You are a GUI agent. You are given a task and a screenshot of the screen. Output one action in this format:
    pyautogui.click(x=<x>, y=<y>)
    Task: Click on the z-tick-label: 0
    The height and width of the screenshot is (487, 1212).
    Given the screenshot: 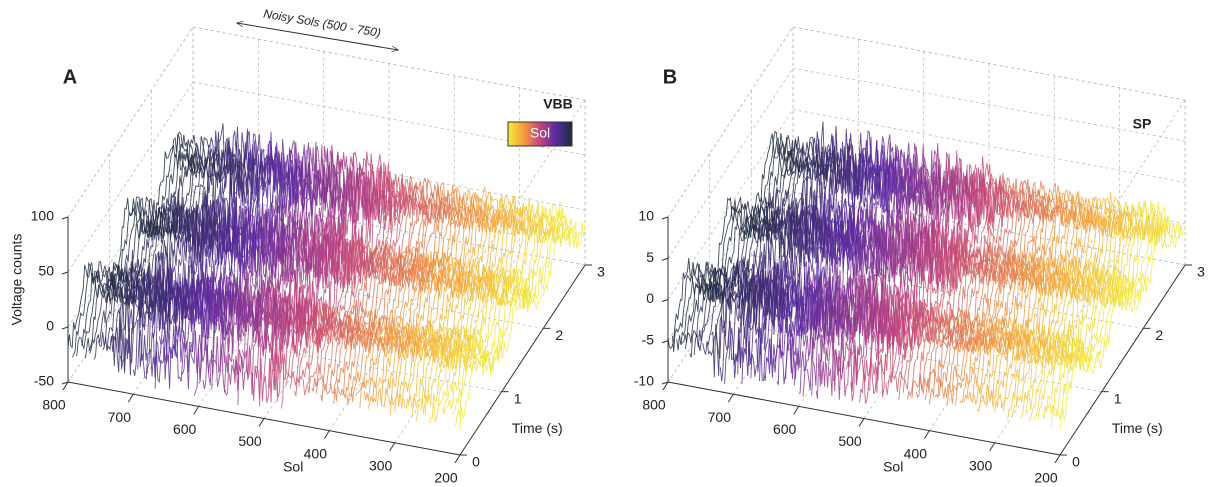 What is the action you would take?
    pyautogui.click(x=650, y=298)
    